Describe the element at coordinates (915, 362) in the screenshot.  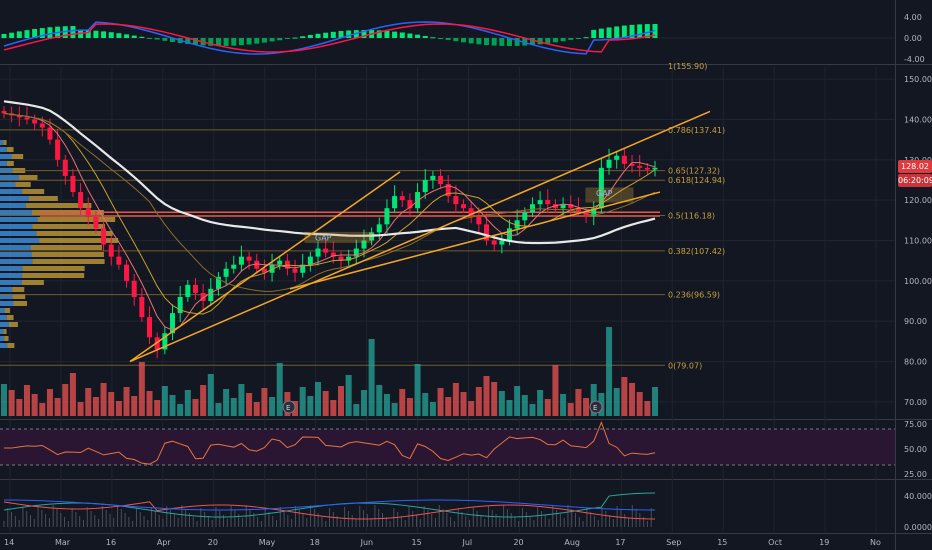
I see `price-axis-tick: 80.00` at that location.